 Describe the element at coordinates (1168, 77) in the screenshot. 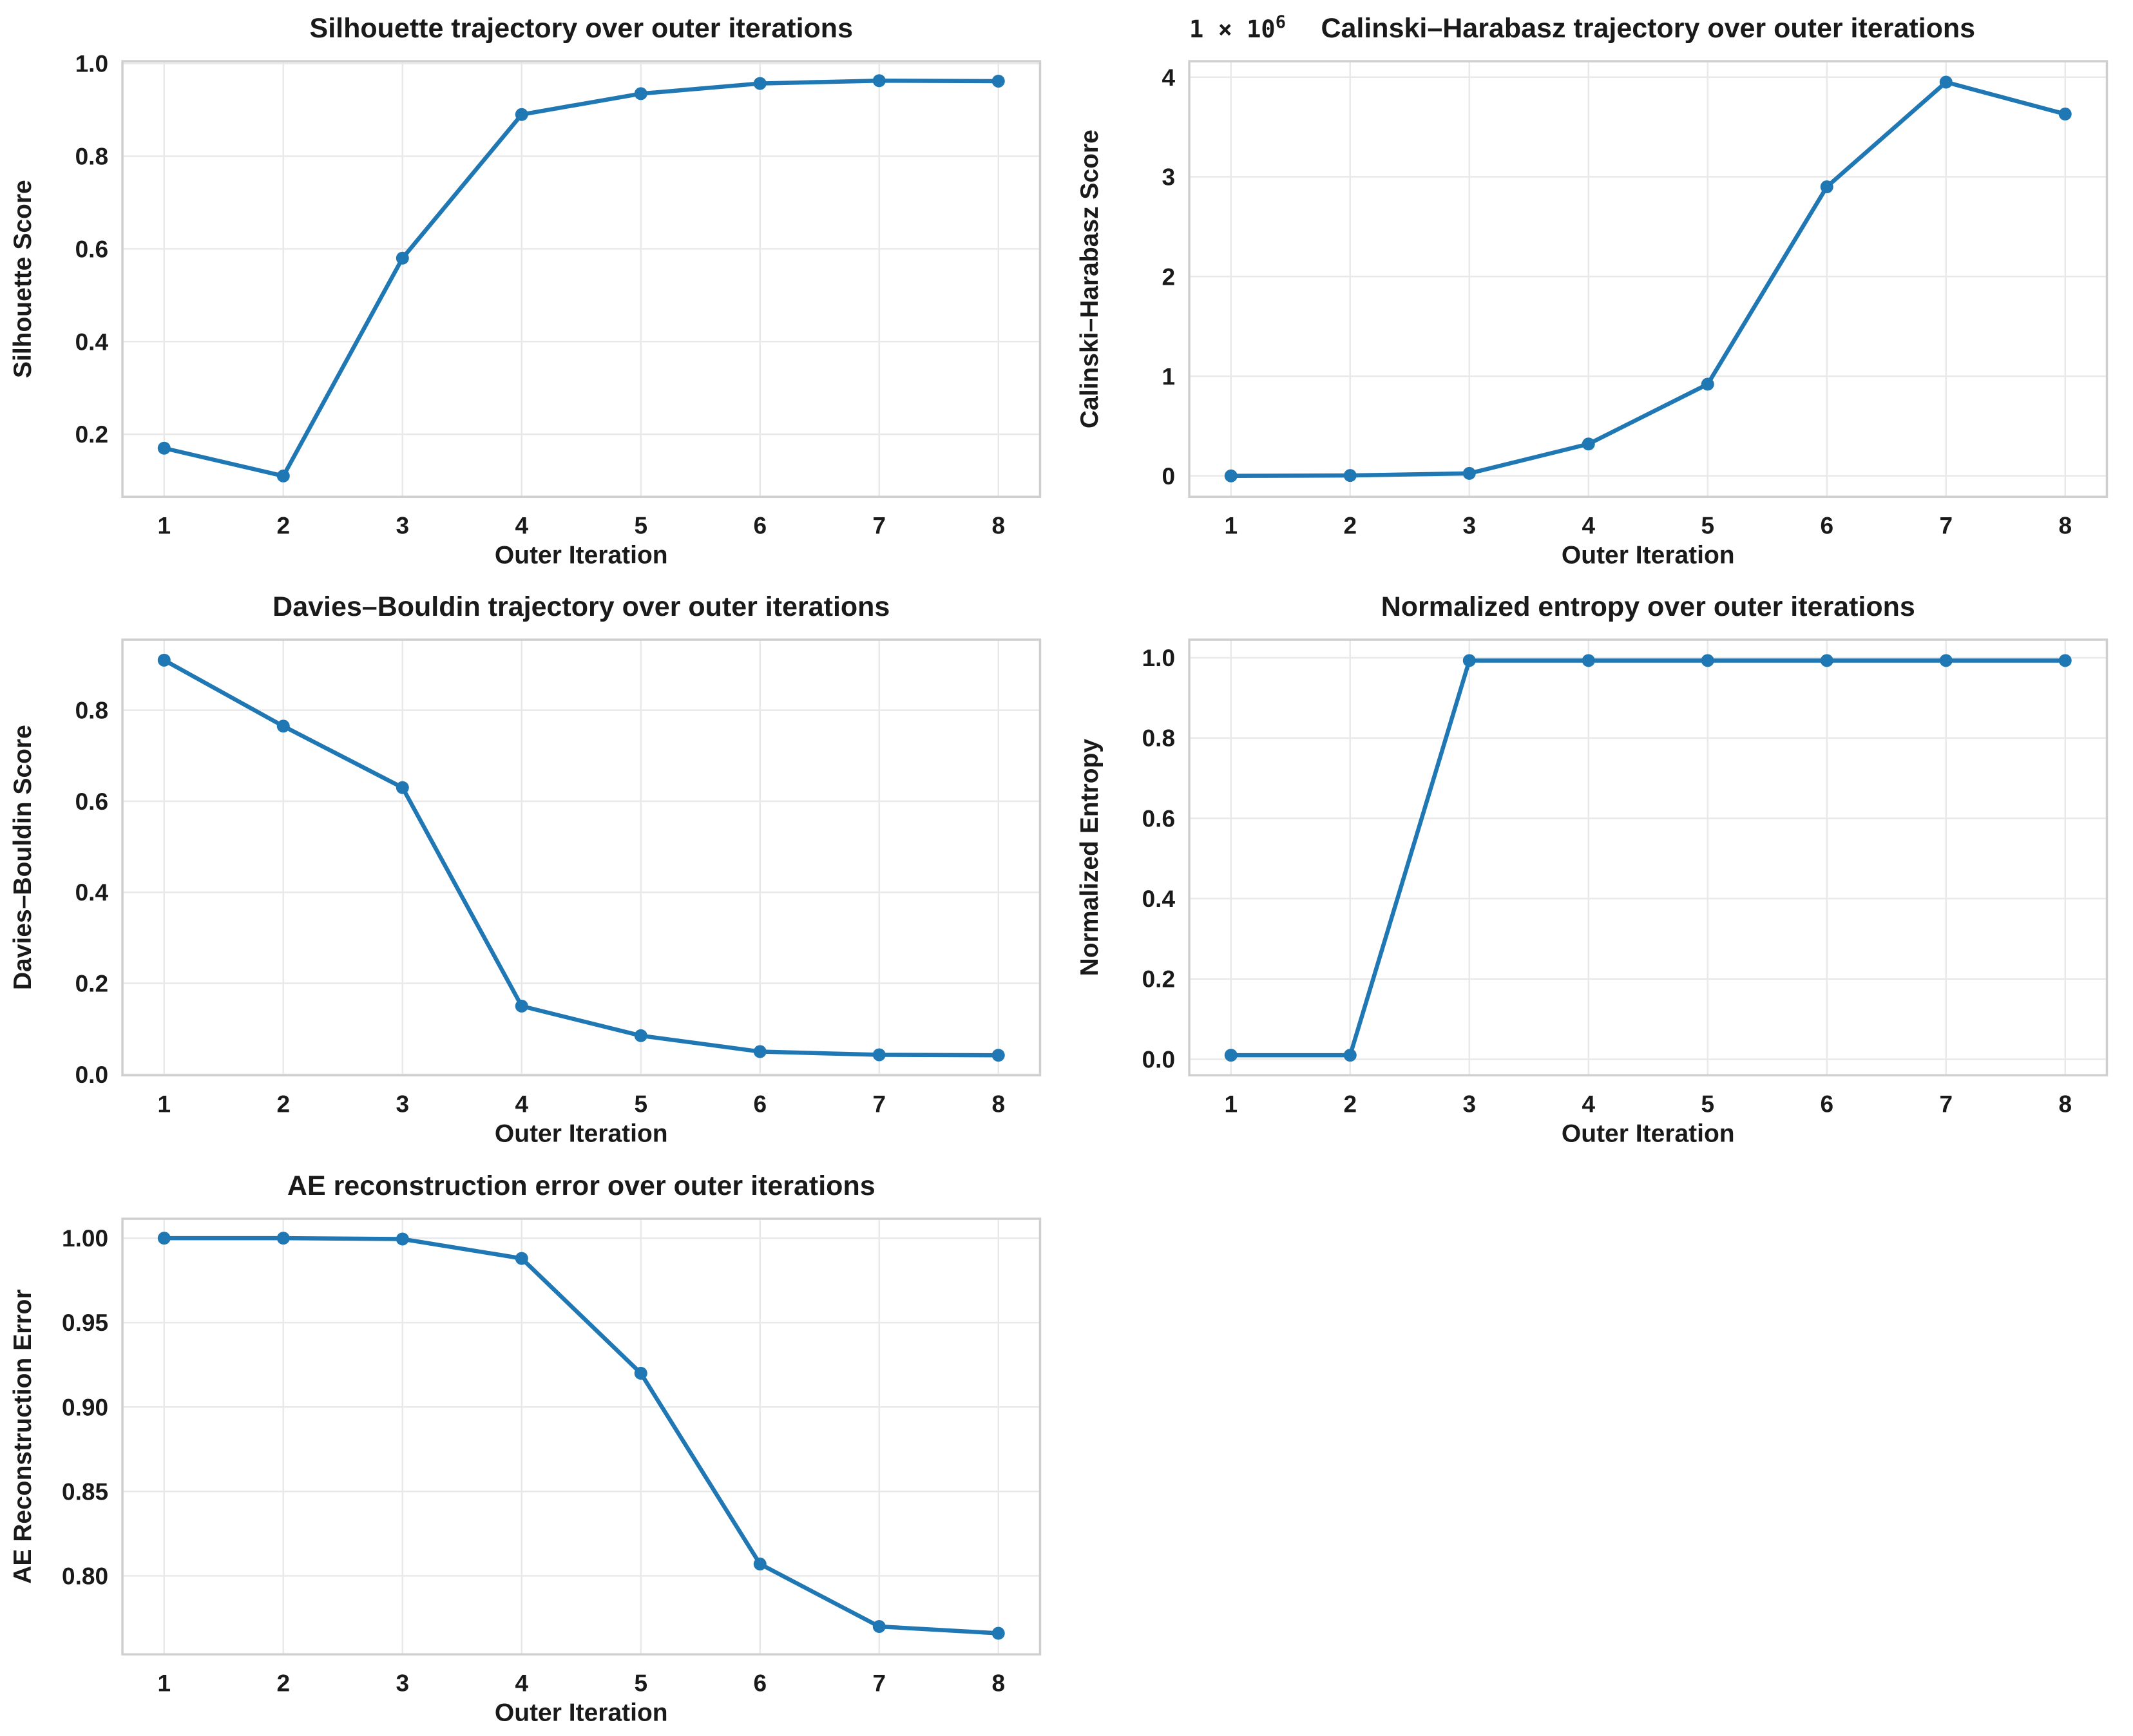

I see `y-tick-label: 4` at that location.